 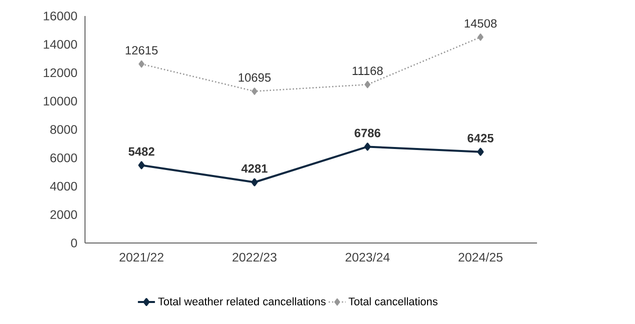 What do you see at coordinates (142, 50) in the screenshot?
I see `data-label: 12615` at bounding box center [142, 50].